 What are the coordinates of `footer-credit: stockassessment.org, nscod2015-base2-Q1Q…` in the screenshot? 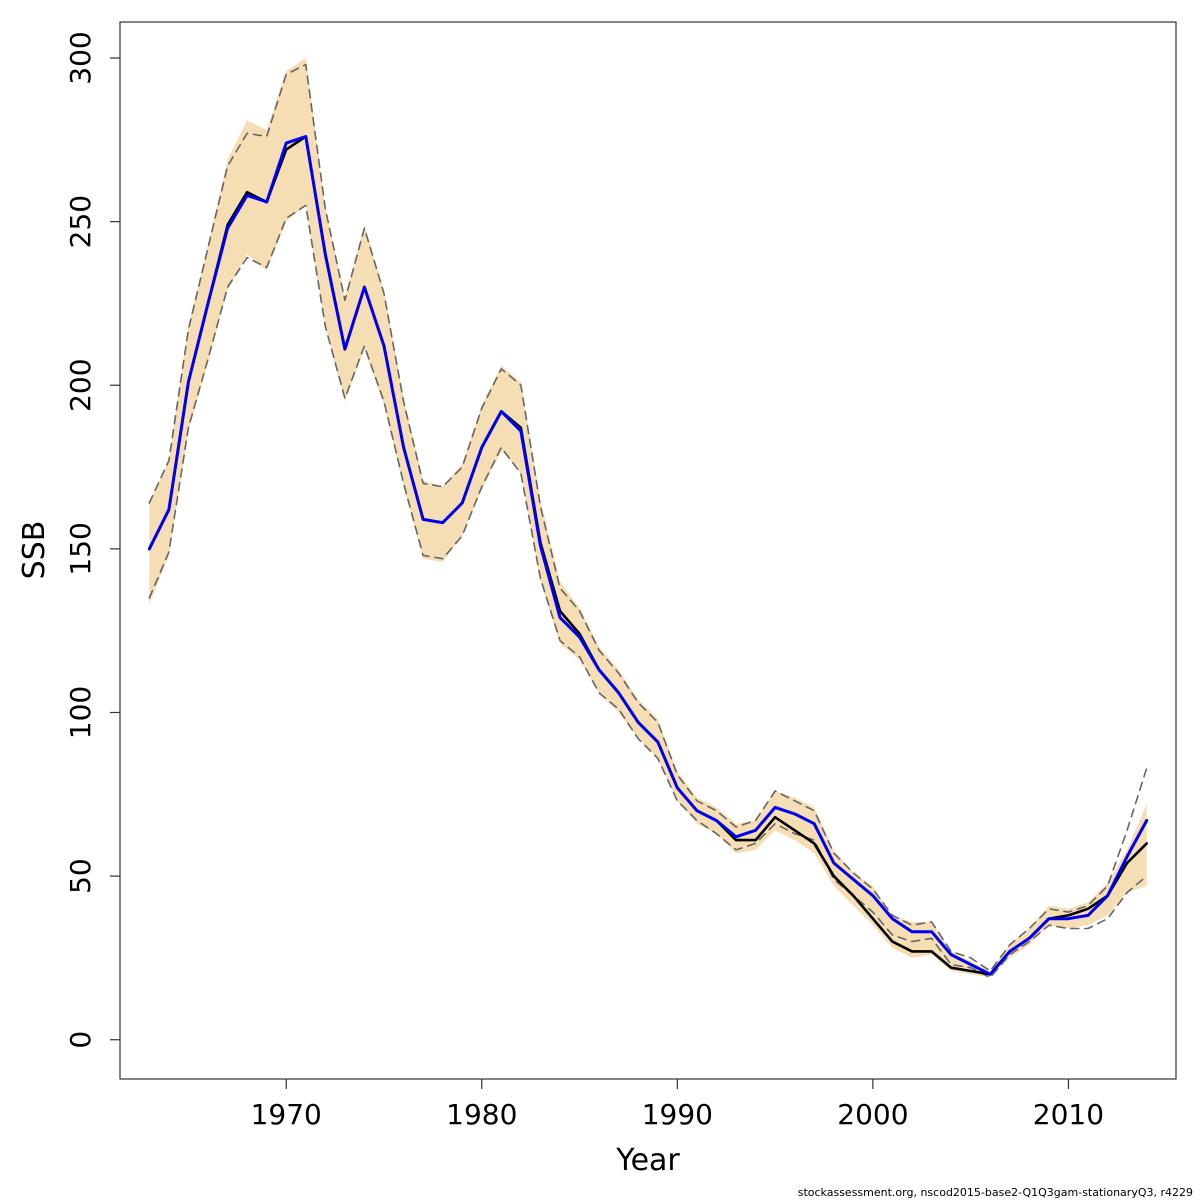 It's located at (995, 1192).